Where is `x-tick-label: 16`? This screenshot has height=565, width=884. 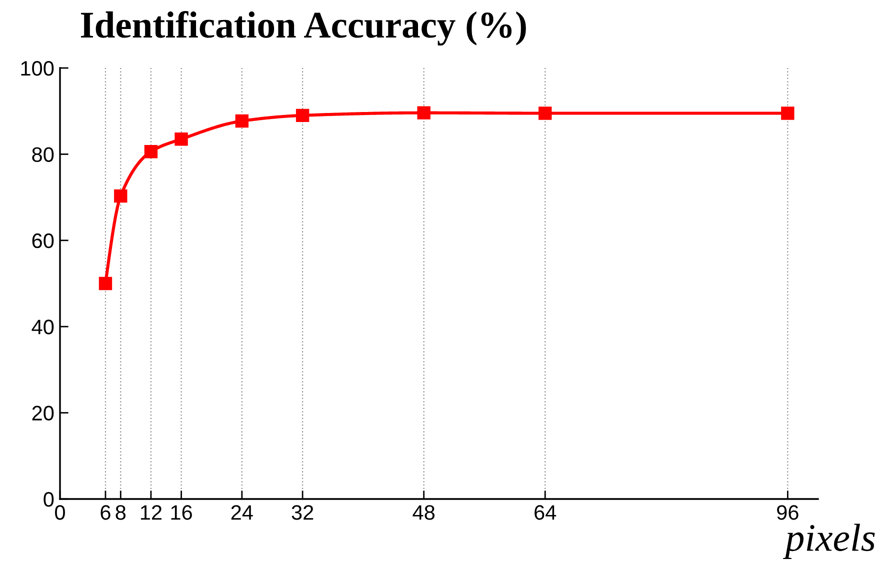 x-tick-label: 16 is located at coordinates (181, 512).